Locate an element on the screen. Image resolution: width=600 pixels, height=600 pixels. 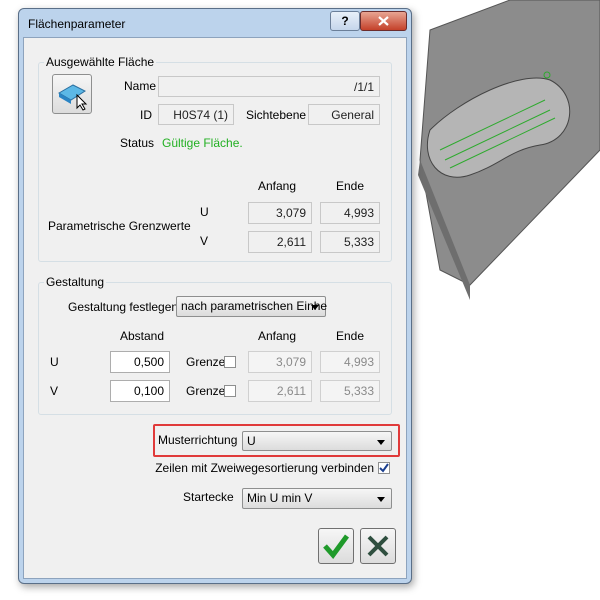
close-button is located at coordinates (383, 21).